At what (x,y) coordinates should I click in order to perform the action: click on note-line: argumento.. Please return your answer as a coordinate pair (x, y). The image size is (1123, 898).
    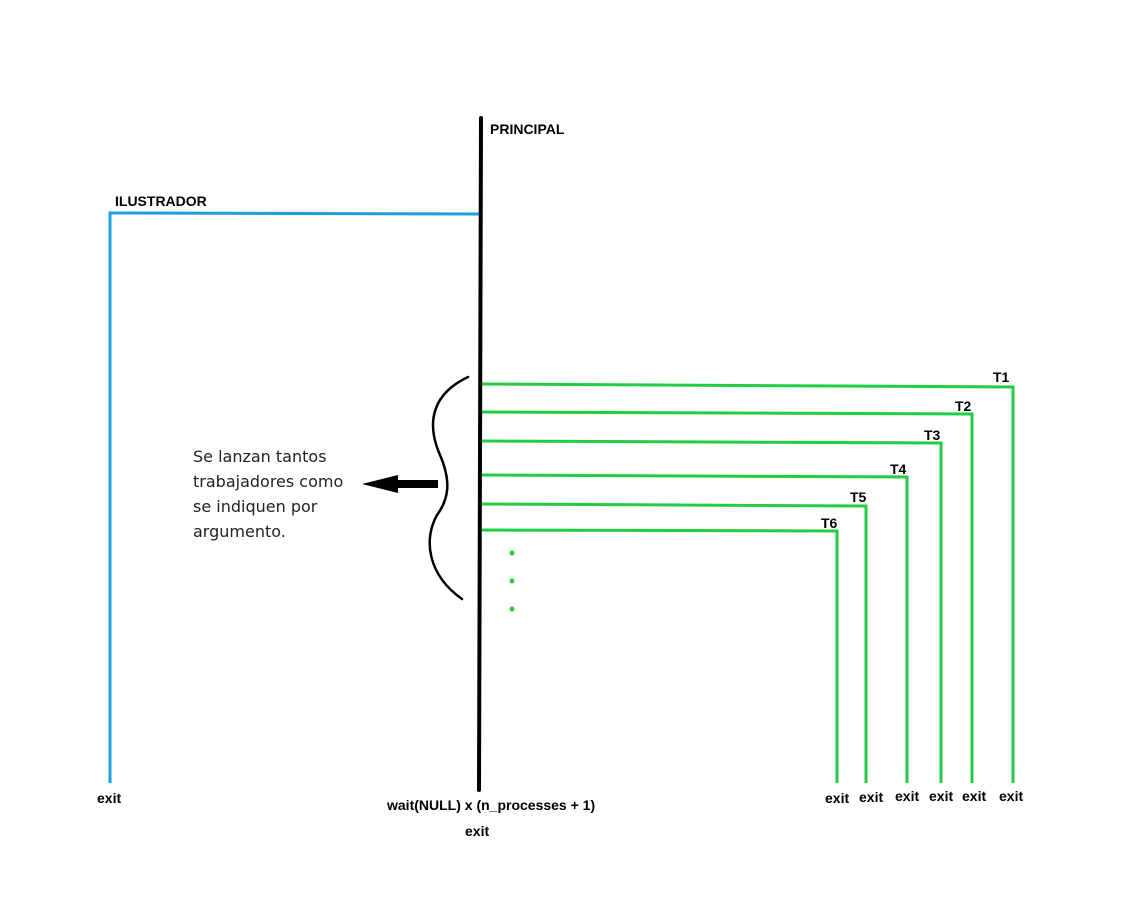
    Looking at the image, I should click on (239, 531).